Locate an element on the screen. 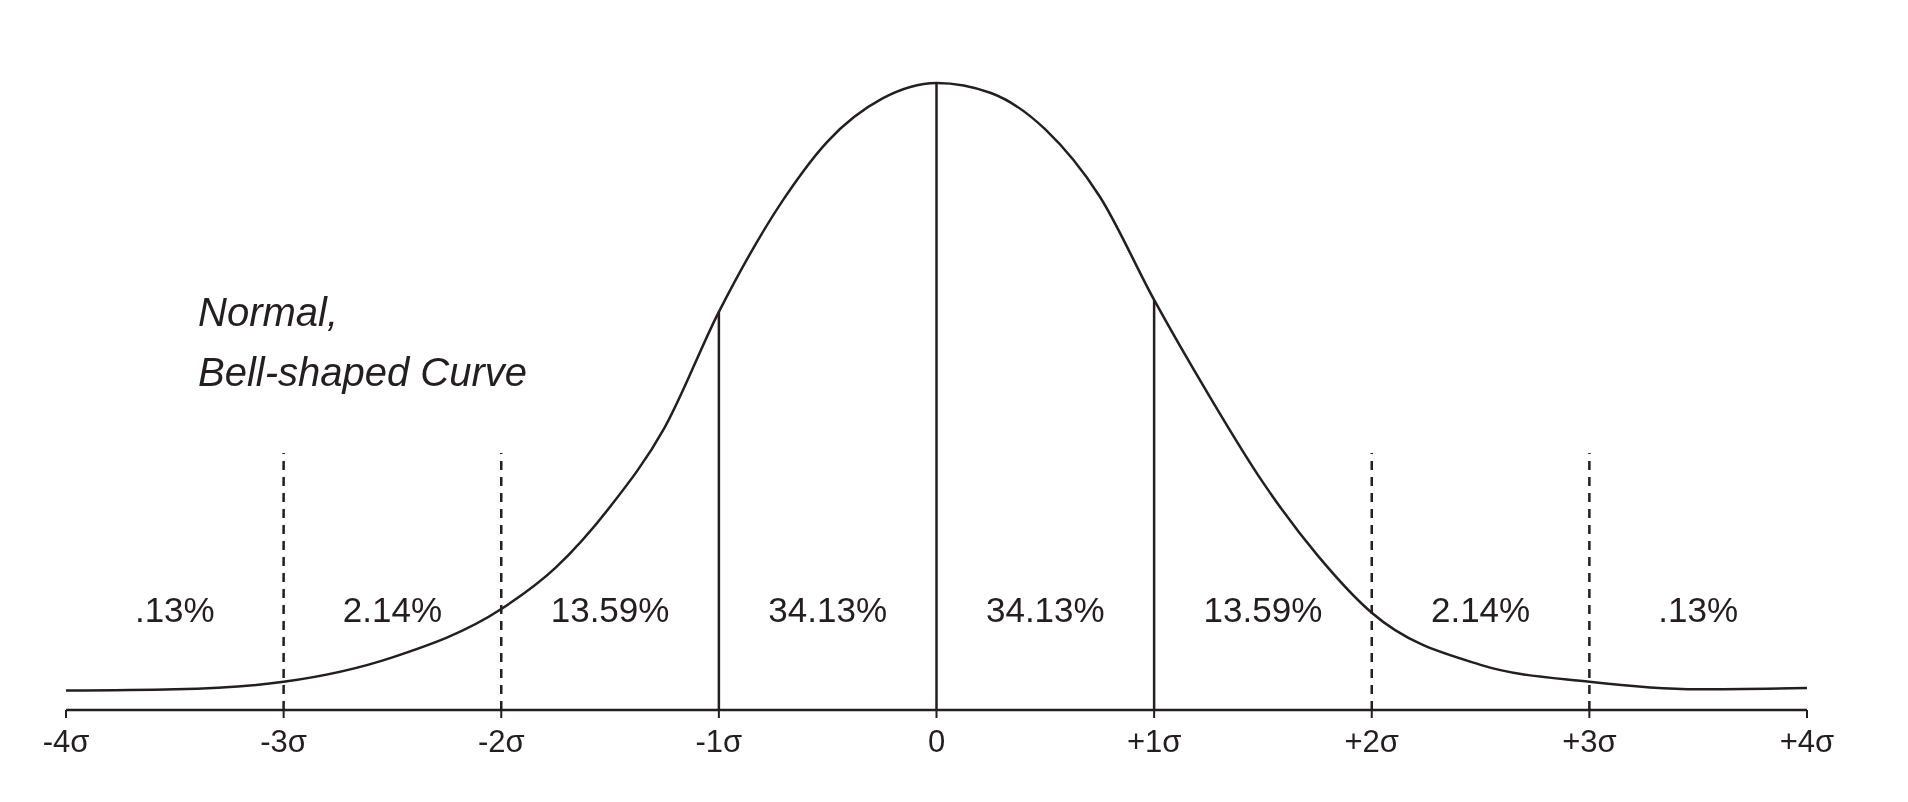  x-tick-label: -2σ is located at coordinates (501, 741).